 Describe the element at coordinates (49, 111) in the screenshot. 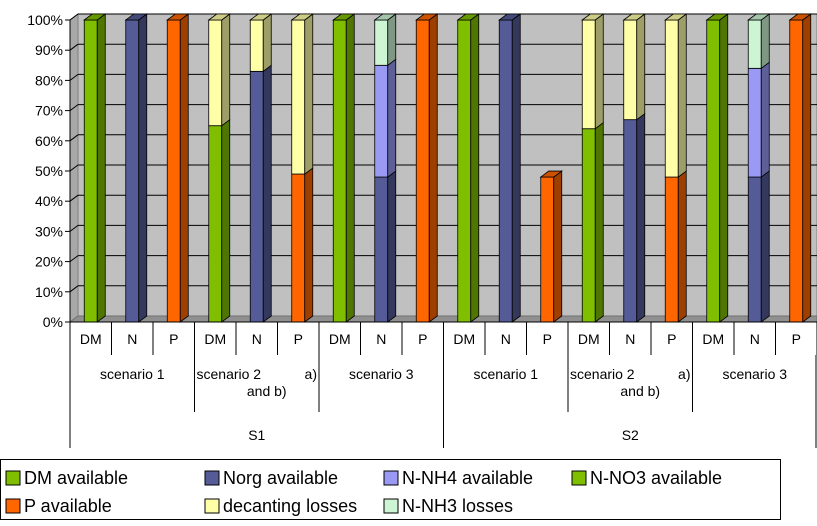

I see `y-tick-label: 70%` at that location.